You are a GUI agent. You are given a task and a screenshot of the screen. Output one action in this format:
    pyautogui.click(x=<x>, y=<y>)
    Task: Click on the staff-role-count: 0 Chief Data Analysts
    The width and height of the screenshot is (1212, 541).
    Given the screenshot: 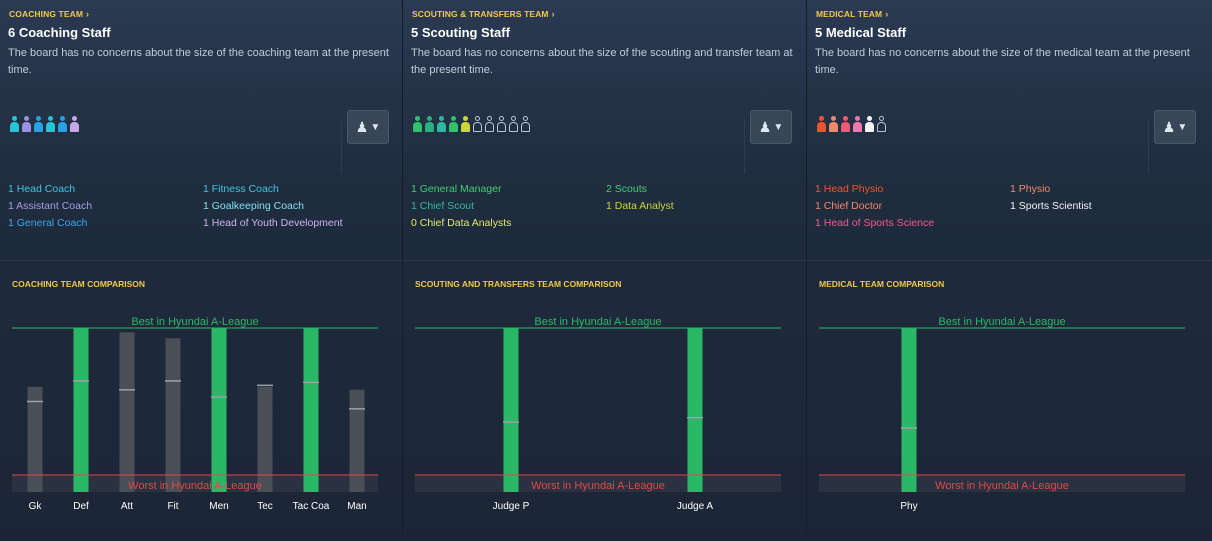 What is the action you would take?
    pyautogui.click(x=461, y=223)
    